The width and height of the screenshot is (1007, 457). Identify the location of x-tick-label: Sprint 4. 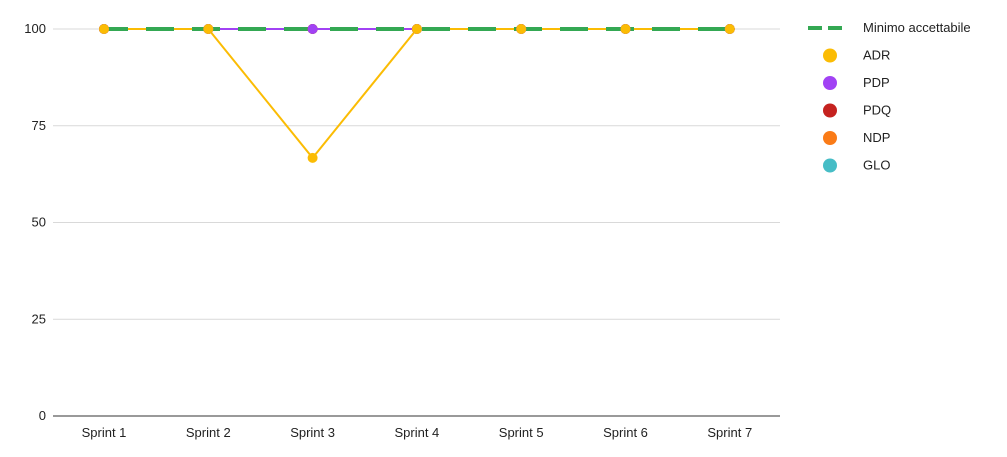
(416, 432).